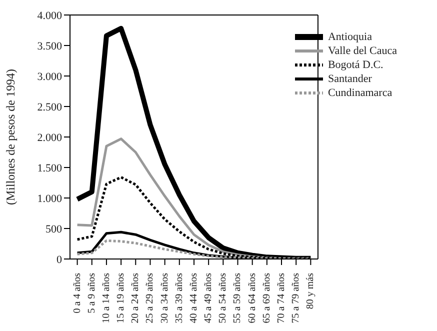  I want to click on x-tick-label: 40 a 44 años, so click(194, 298).